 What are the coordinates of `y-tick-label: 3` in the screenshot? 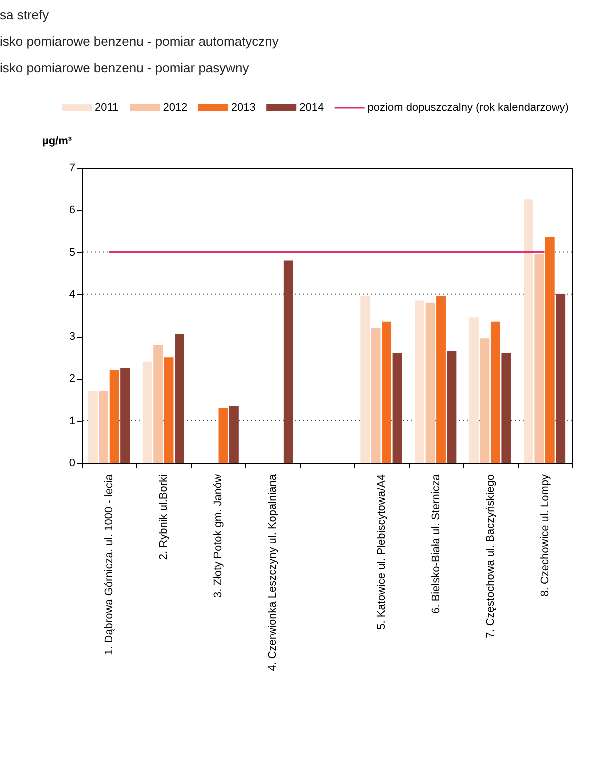 It's located at (72, 337).